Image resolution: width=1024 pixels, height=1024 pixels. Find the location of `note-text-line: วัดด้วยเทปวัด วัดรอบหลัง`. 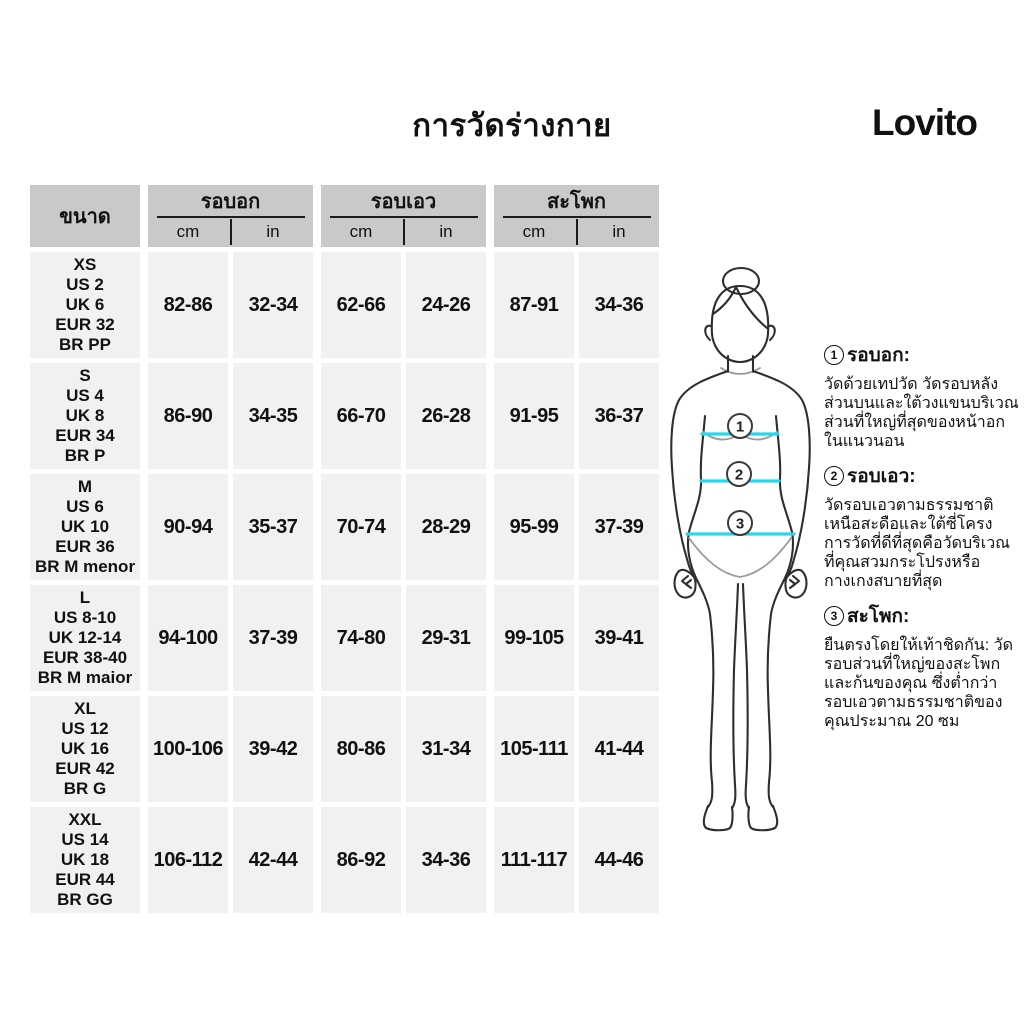

note-text-line: วัดด้วยเทปวัด วัดรอบหลัง is located at coordinates (911, 384).